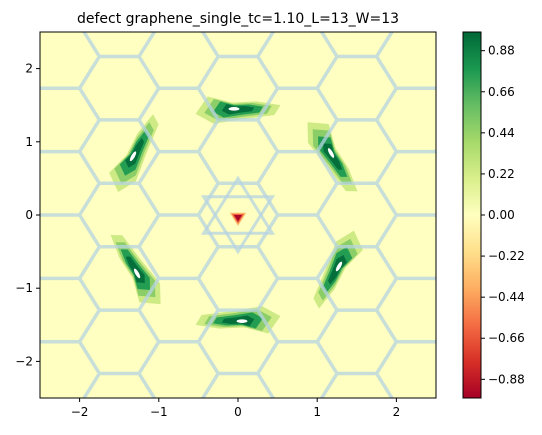 Image resolution: width=542 pixels, height=435 pixels. What do you see at coordinates (501, 92) in the screenshot?
I see `colorbar-tick-label: 0.66` at bounding box center [501, 92].